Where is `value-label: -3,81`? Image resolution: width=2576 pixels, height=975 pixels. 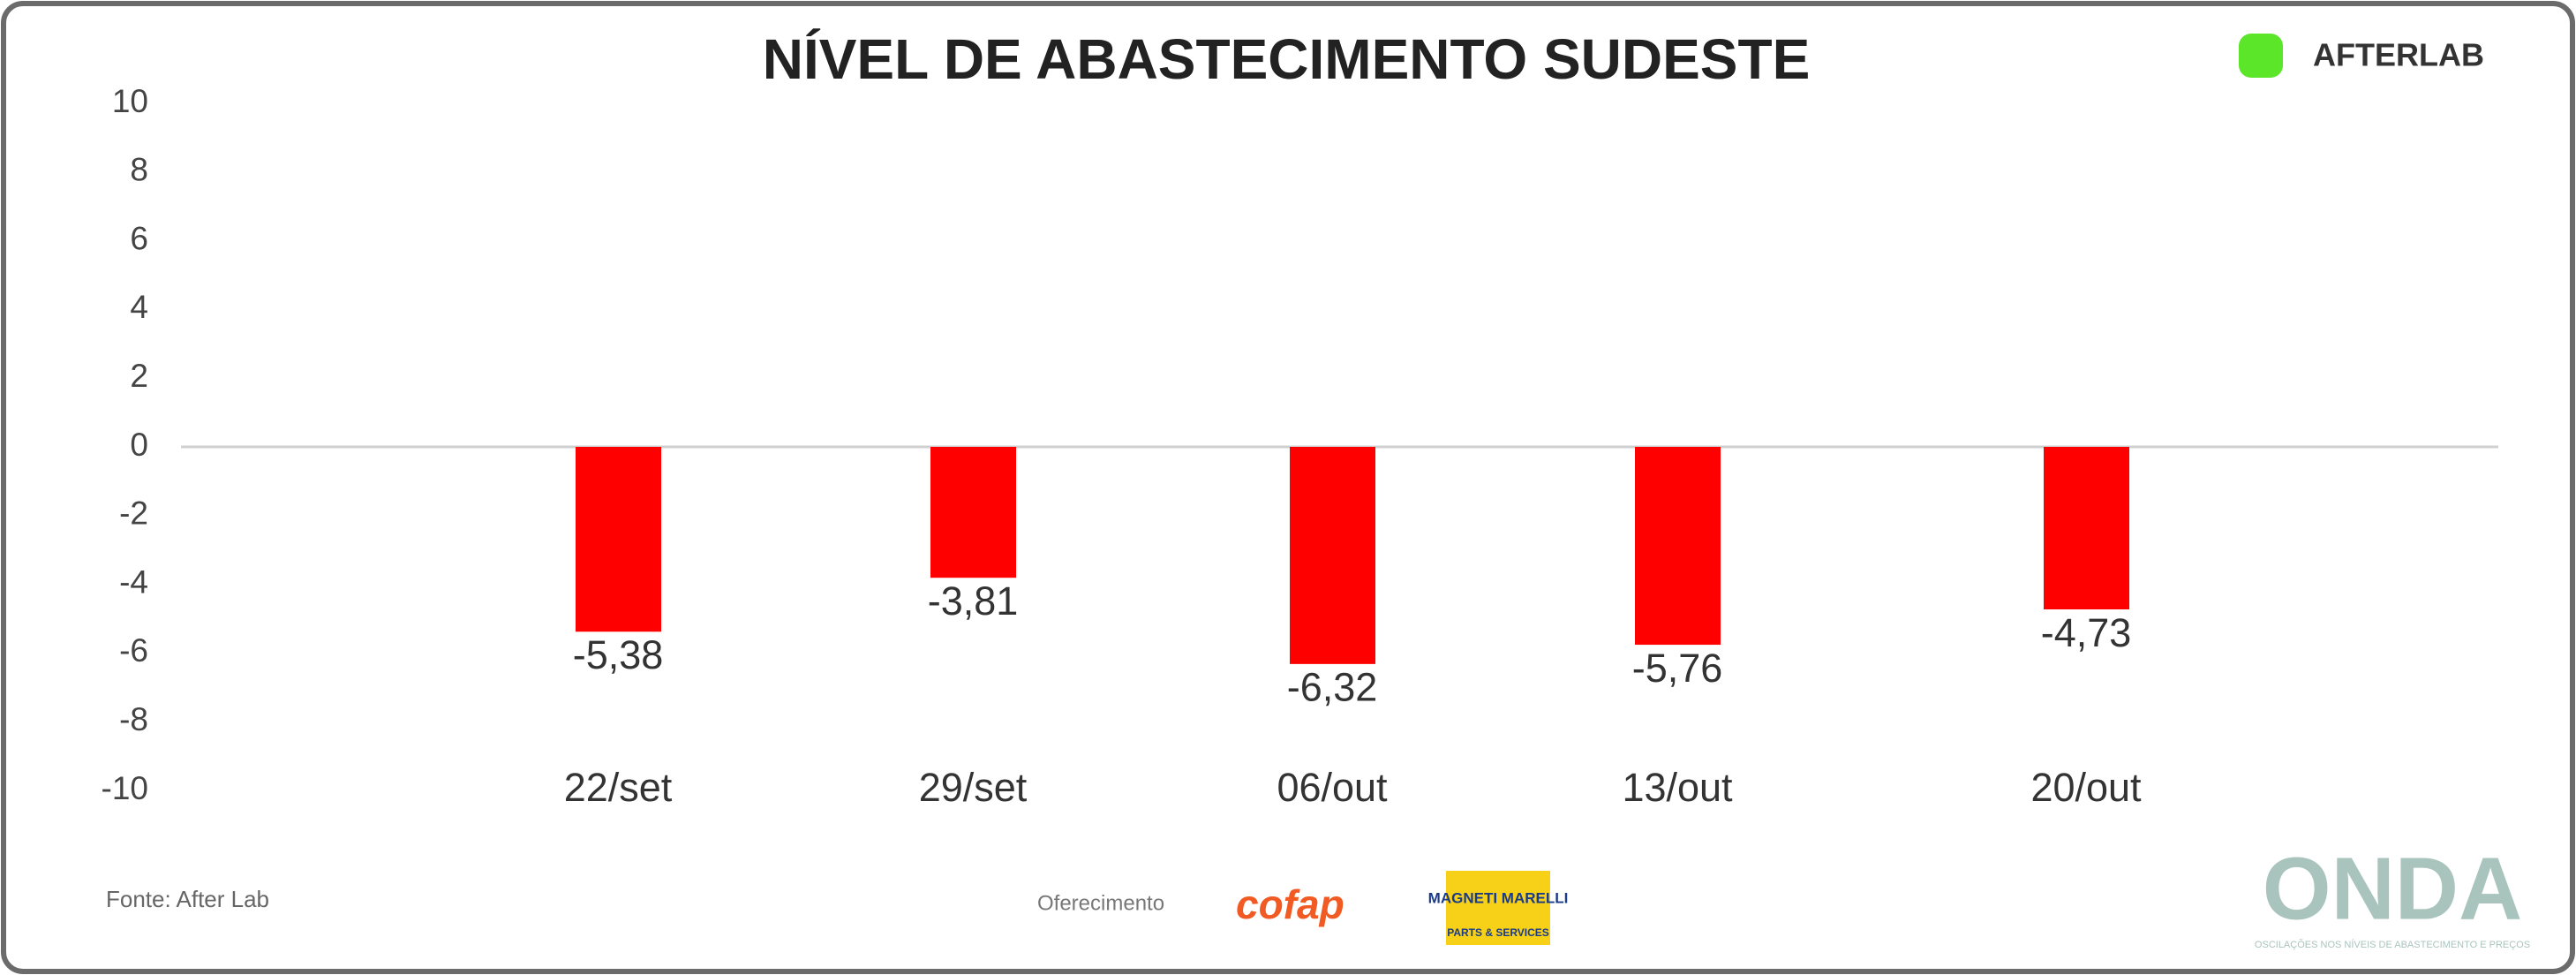 value-label: -3,81 is located at coordinates (974, 601).